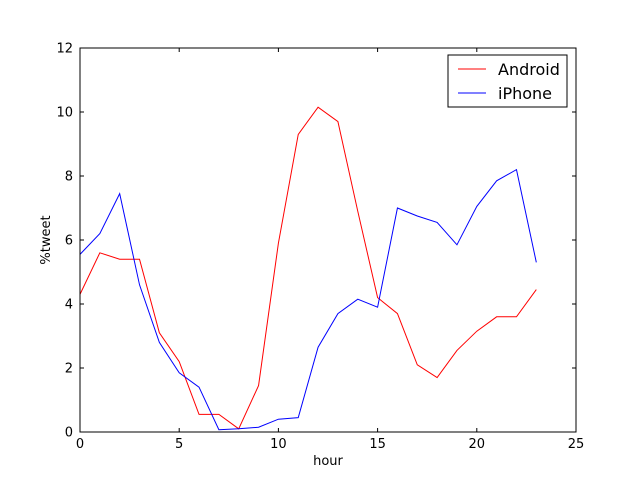 This screenshot has height=480, width=640. I want to click on y-tick-label: 0, so click(69, 433).